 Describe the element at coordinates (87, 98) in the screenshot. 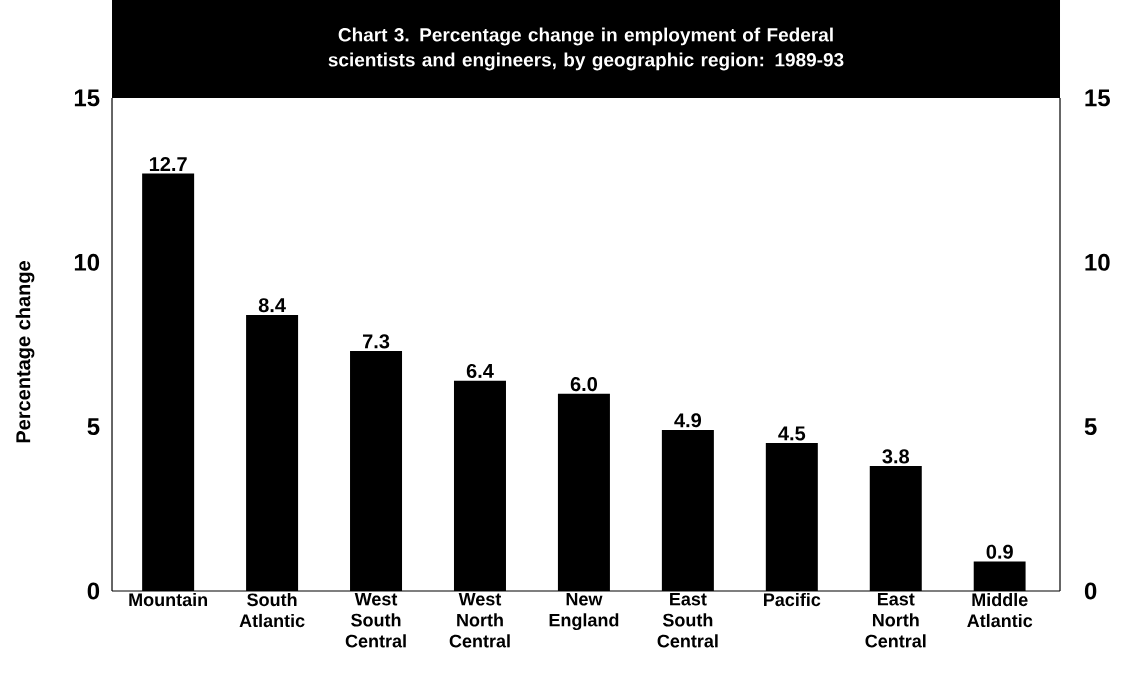

I see `y-tick-label: 15` at that location.